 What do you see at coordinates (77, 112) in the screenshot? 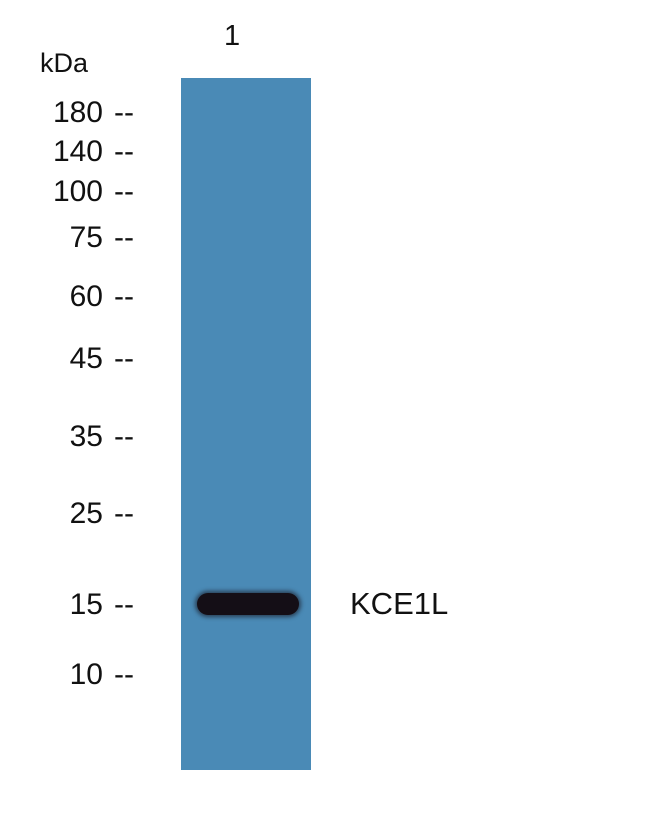
I see `marker-value: 180` at bounding box center [77, 112].